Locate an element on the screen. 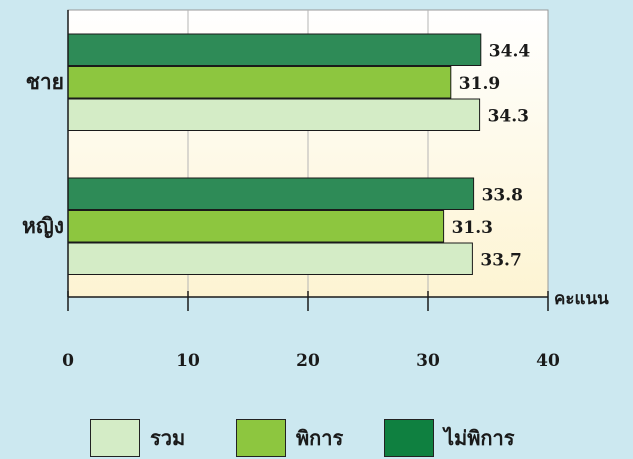 The width and height of the screenshot is (633, 459). data-label: 33.7 is located at coordinates (500, 260).